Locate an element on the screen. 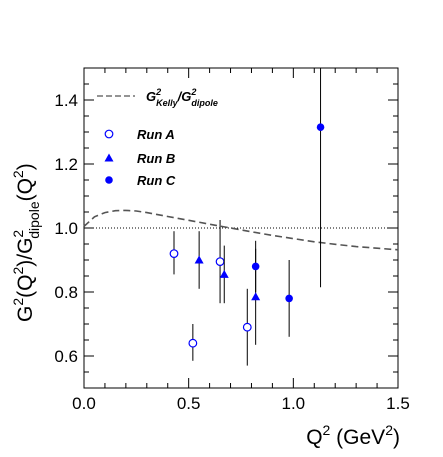  x-tick-label: 1.5 is located at coordinates (398, 403).